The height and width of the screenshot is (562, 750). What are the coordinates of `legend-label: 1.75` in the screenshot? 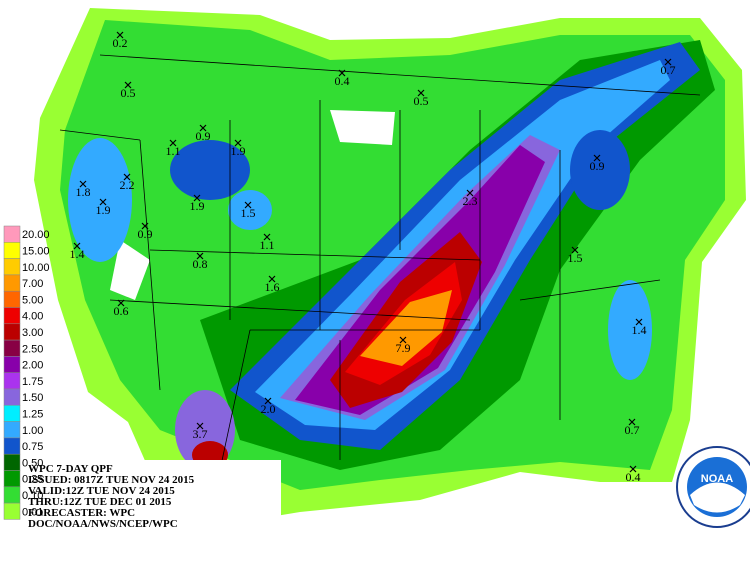 It's located at (32, 382).